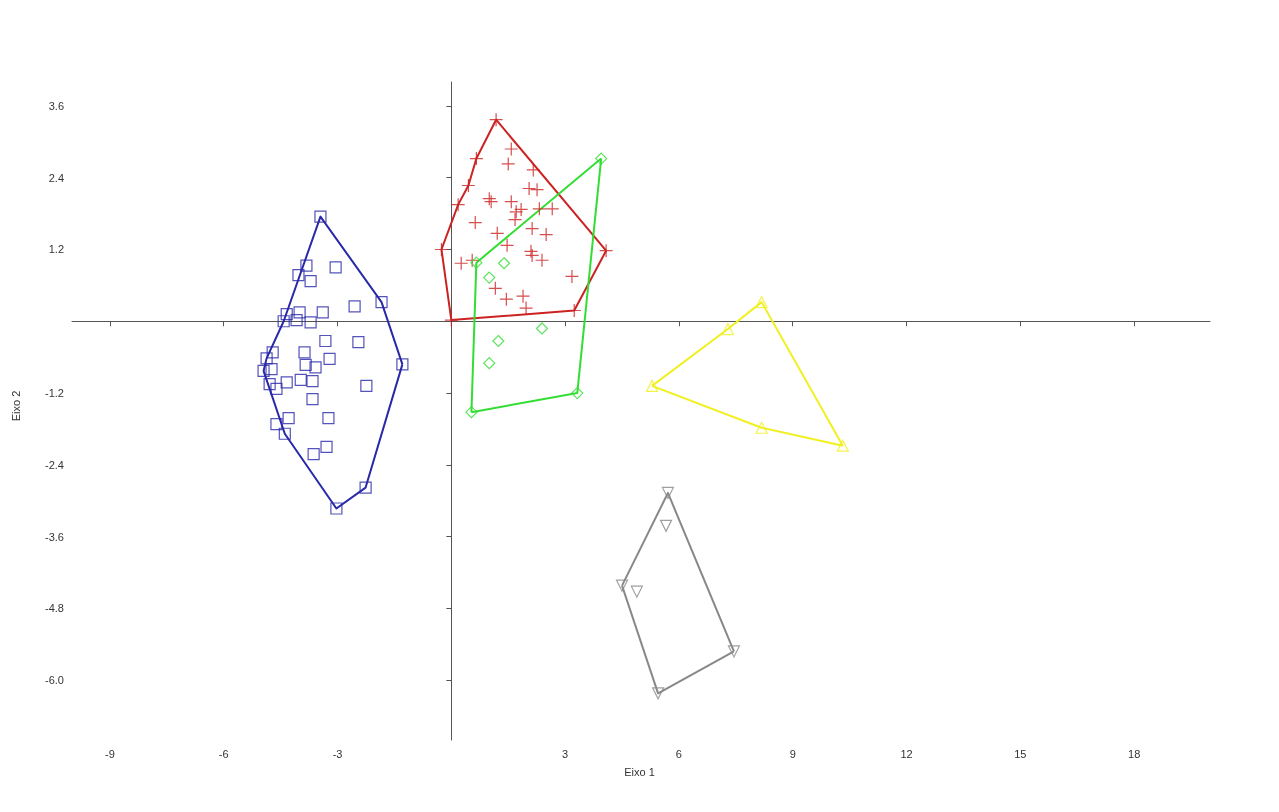 The image size is (1279, 812). I want to click on y-tick-label: -6.0, so click(54, 680).